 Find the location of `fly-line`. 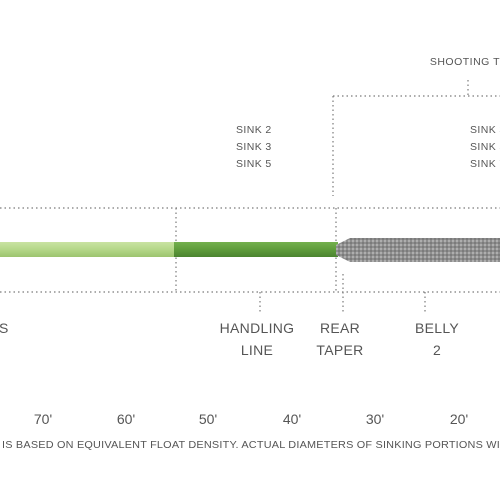

fly-line is located at coordinates (250, 250).